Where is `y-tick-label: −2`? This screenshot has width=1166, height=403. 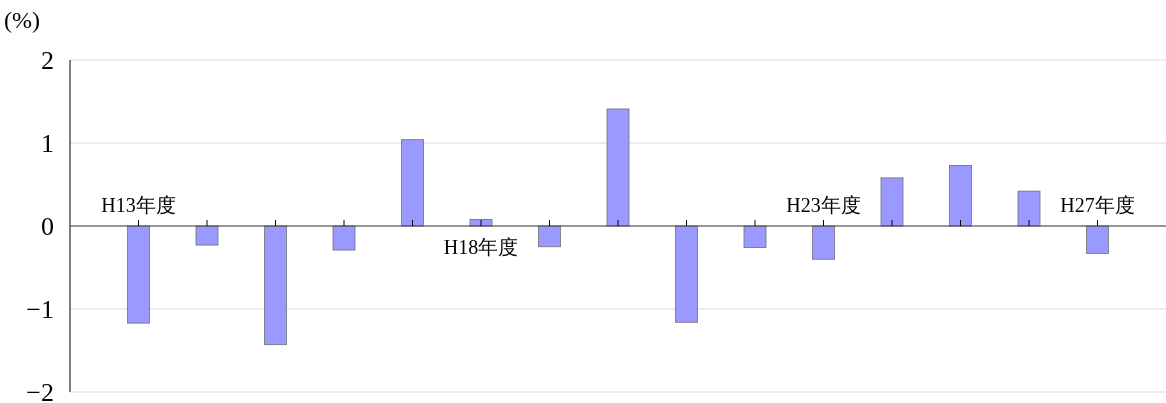
y-tick-label: −2 is located at coordinates (40, 390).